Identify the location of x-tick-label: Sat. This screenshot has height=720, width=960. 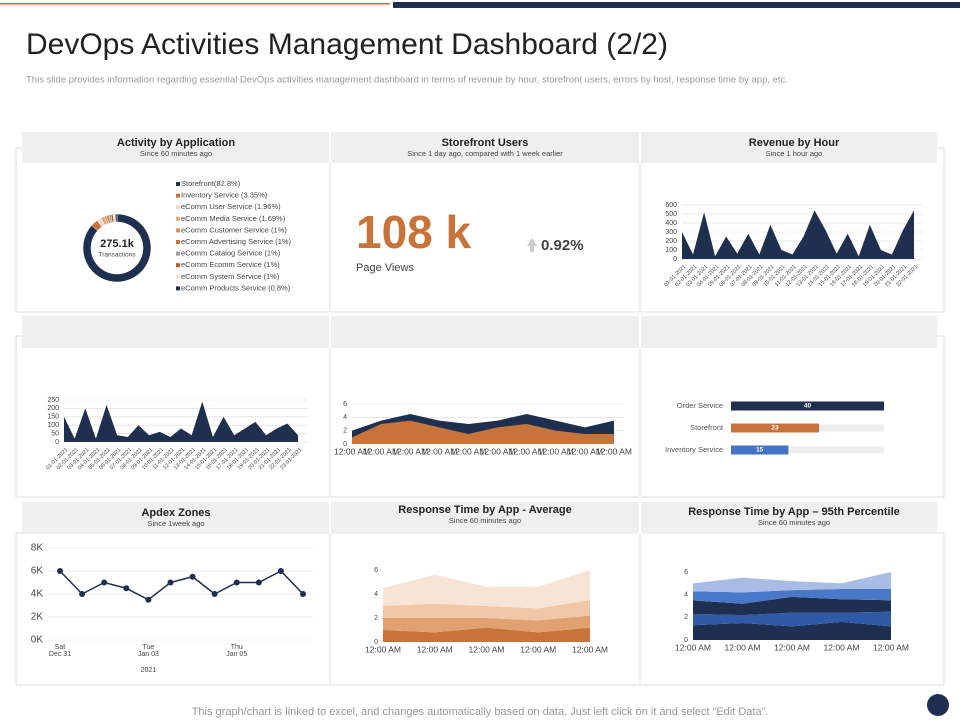
(60, 647).